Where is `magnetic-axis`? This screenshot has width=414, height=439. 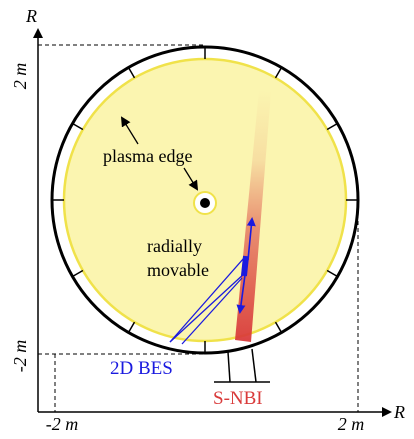
magnetic-axis is located at coordinates (205, 203).